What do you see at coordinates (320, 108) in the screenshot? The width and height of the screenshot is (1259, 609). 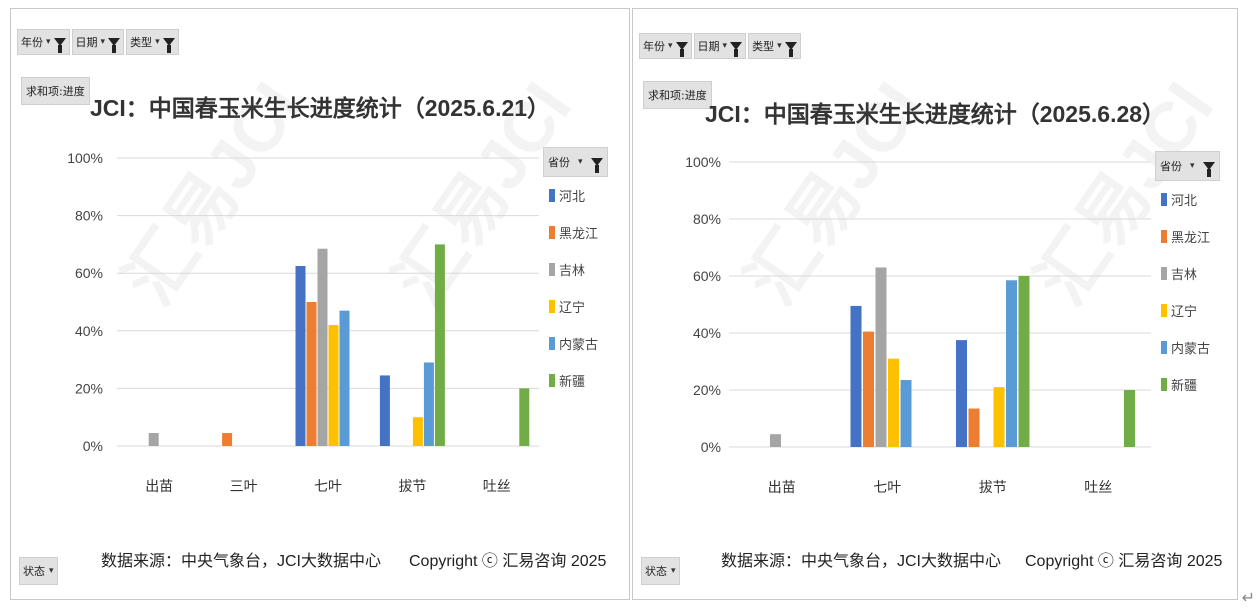 I see `chart-title: JCI：中国春玉米生长进度统计（2025.6.21）` at bounding box center [320, 108].